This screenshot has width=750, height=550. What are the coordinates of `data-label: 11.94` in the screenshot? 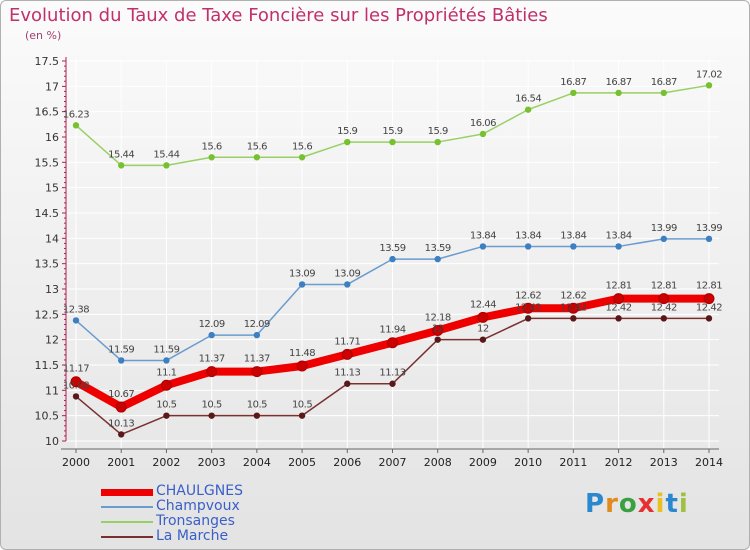 It's located at (392, 330).